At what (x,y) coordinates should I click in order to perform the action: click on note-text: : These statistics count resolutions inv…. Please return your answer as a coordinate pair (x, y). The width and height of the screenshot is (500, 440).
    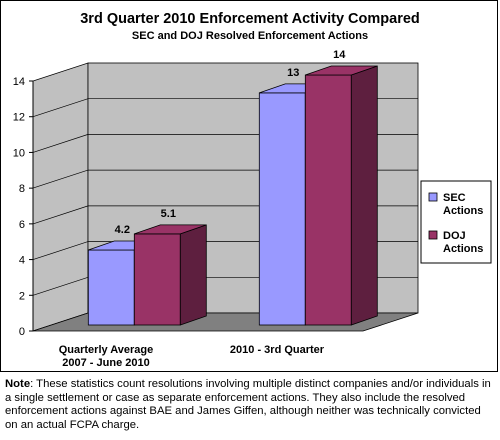
    Looking at the image, I should click on (248, 404).